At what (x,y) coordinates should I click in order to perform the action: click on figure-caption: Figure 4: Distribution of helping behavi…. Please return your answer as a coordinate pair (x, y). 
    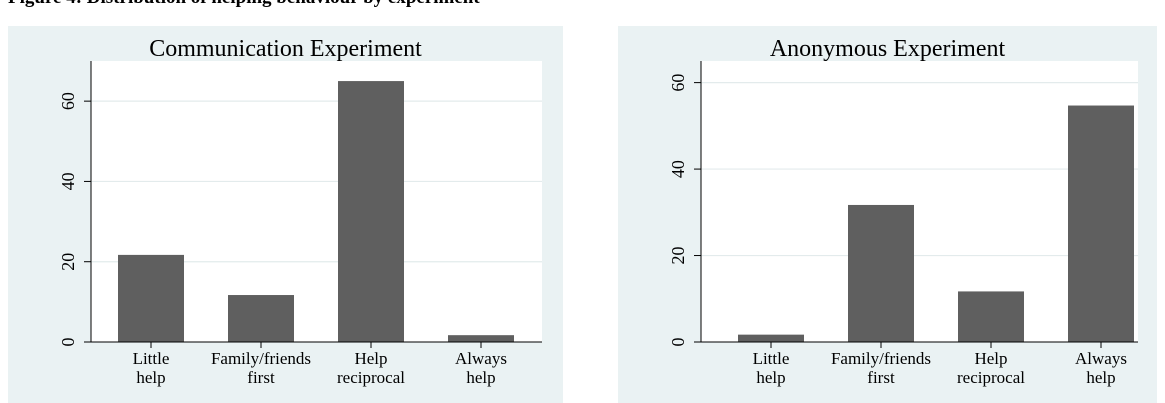
    Looking at the image, I should click on (244, 4).